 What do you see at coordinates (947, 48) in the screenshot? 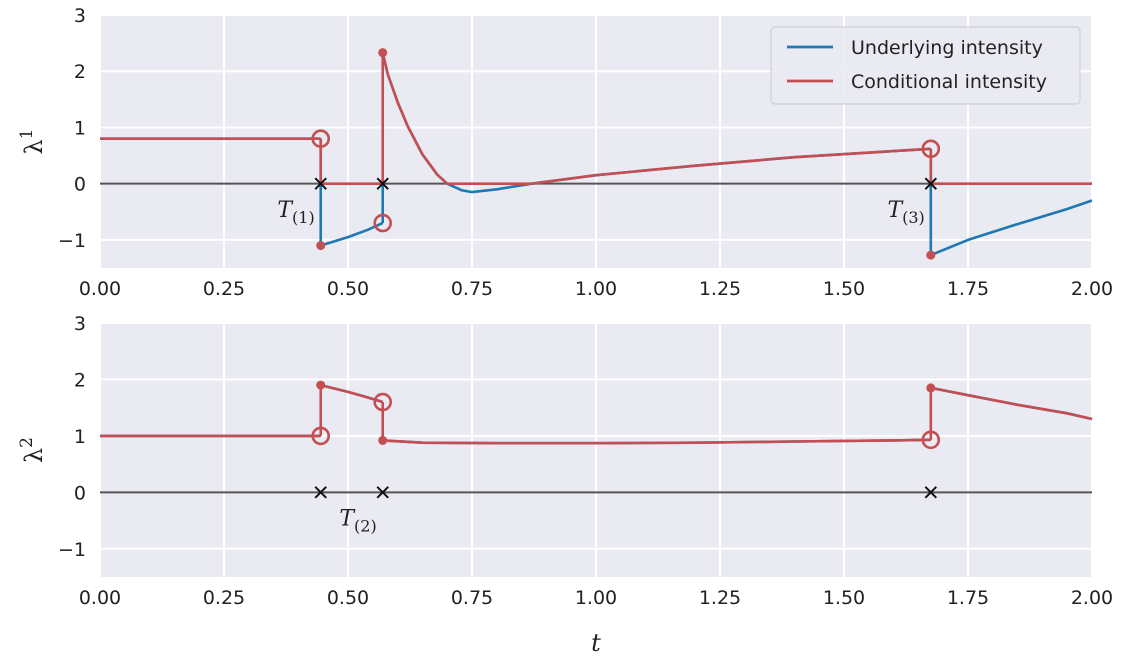
I see `legend-label: Underlying intensity` at bounding box center [947, 48].